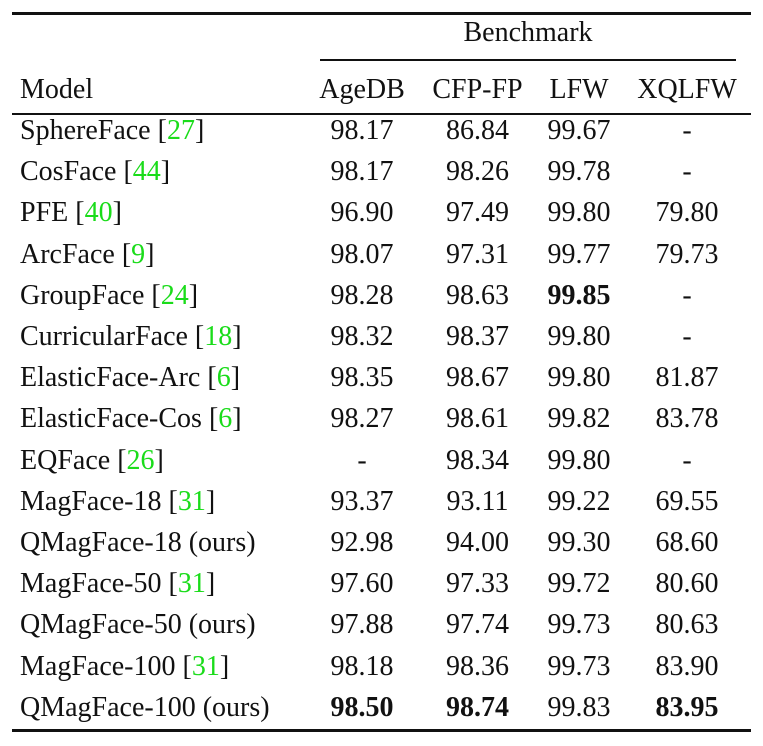 The image size is (763, 746). I want to click on model-name-cell: QMagFace-18 (ours), so click(138, 542).